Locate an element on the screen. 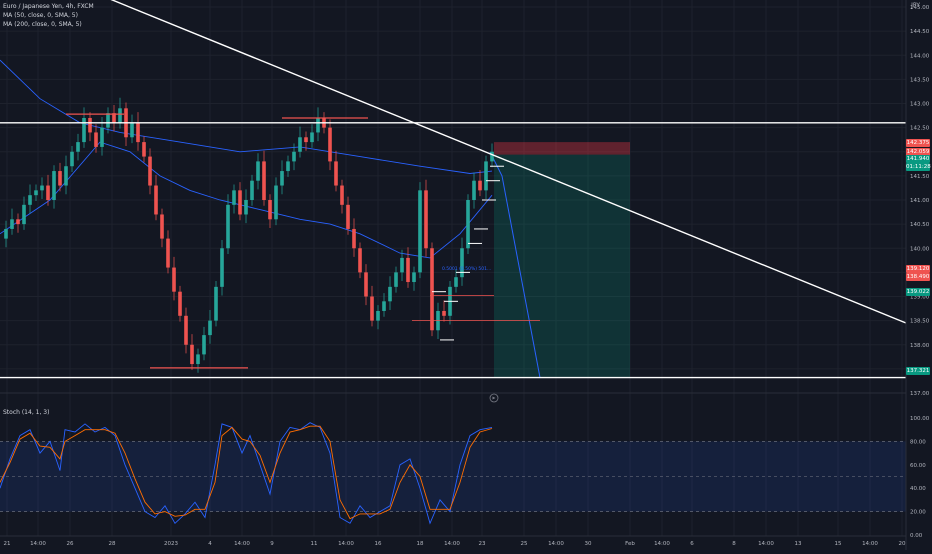 The image size is (932, 554). price-tick-label: 138.00 is located at coordinates (920, 346).